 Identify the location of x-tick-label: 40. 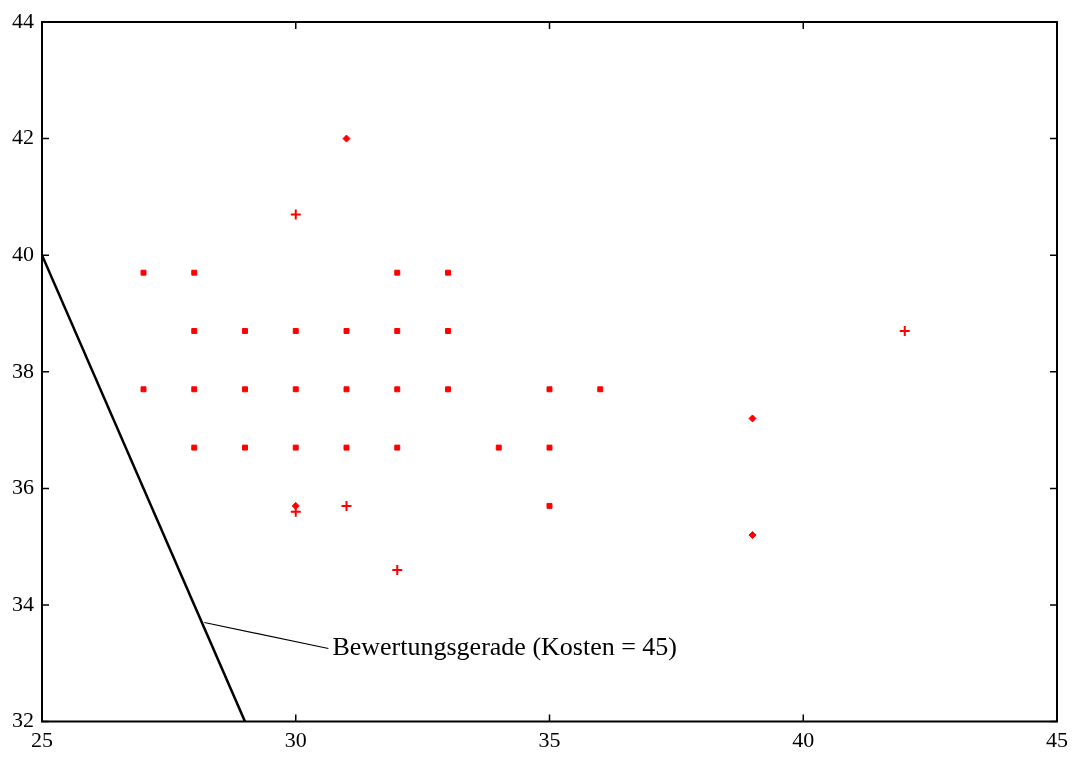
(803, 739).